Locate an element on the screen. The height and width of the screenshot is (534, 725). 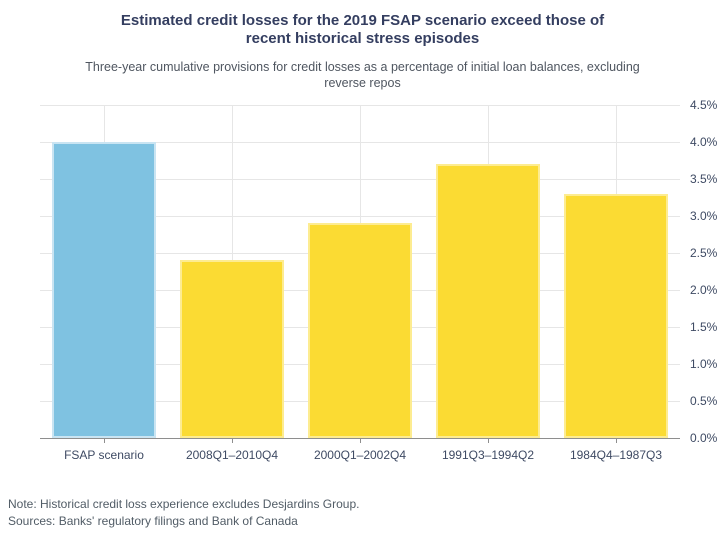
y-axis-tick-label: 0.0% is located at coordinates (704, 438).